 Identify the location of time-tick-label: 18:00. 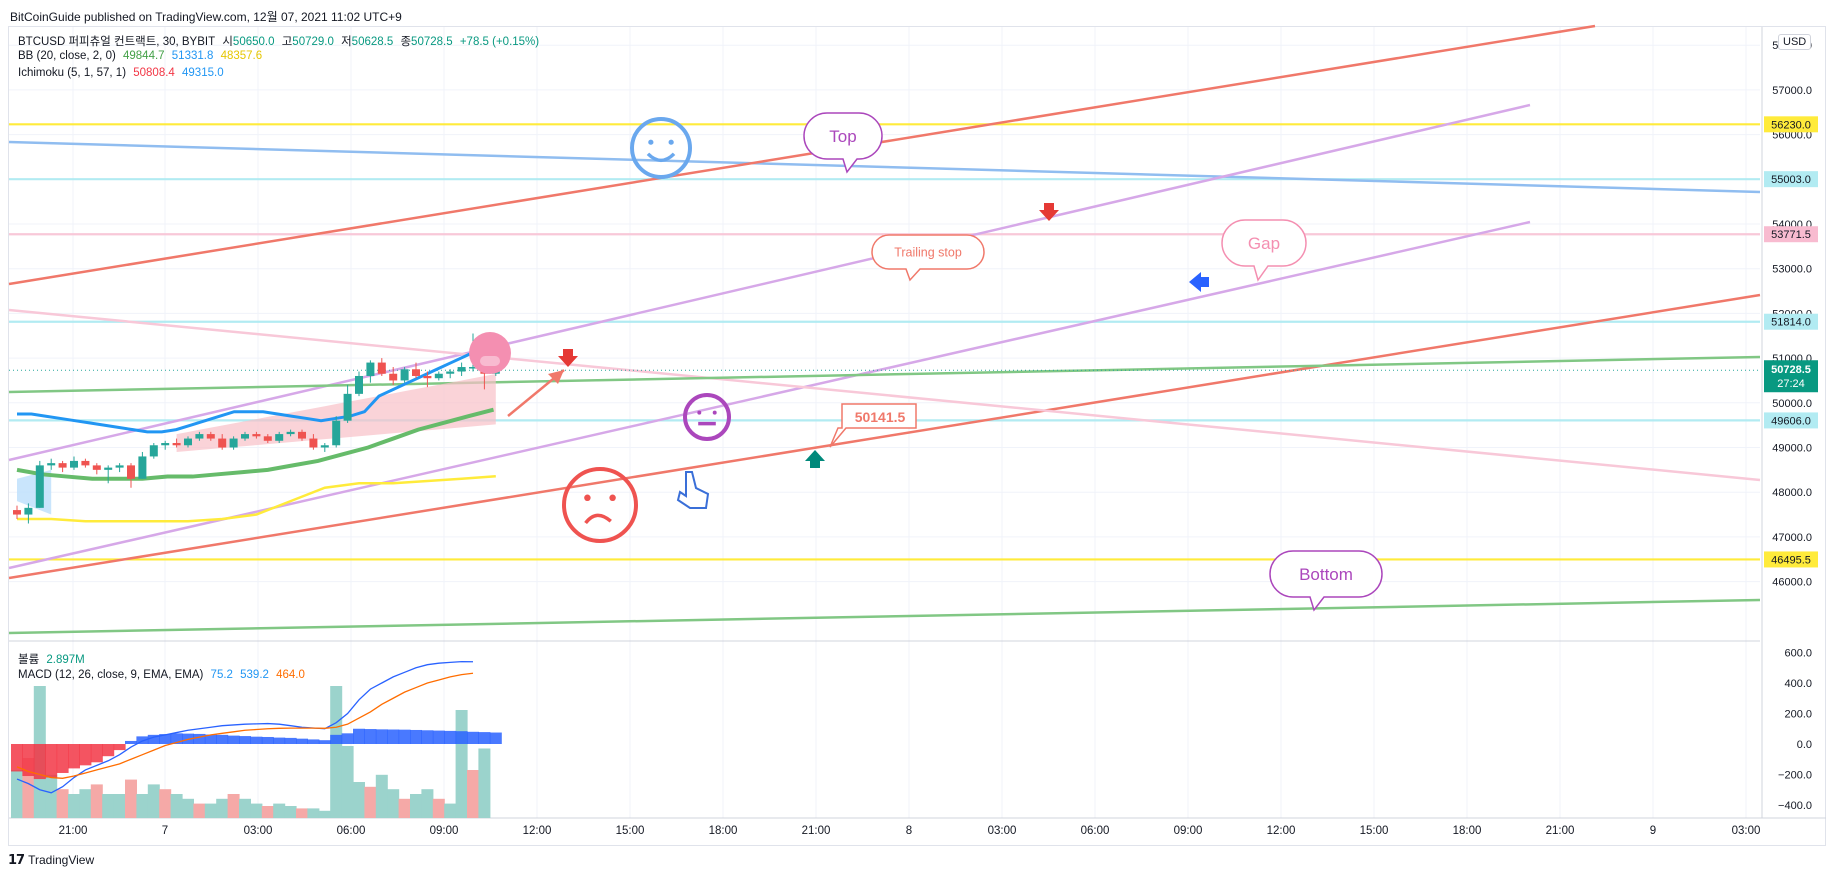
(723, 831).